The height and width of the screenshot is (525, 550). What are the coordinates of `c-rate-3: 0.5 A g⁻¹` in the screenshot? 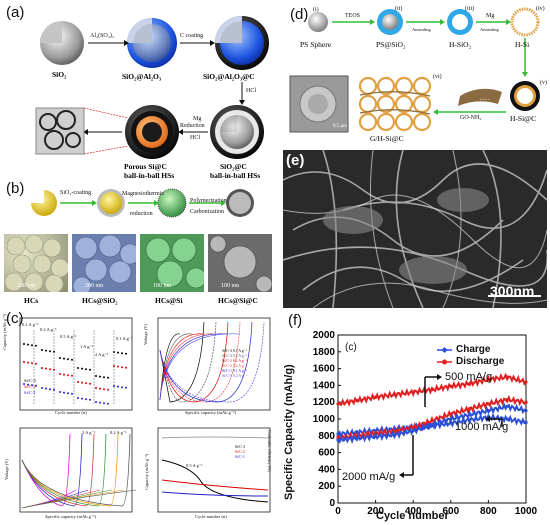 It's located at (68, 336).